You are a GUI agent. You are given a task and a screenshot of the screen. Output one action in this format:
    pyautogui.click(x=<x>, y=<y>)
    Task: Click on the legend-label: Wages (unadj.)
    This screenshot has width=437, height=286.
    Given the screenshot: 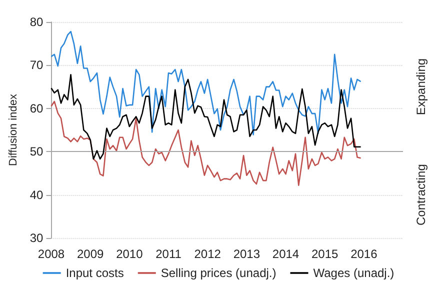 What is the action you would take?
    pyautogui.click(x=353, y=273)
    